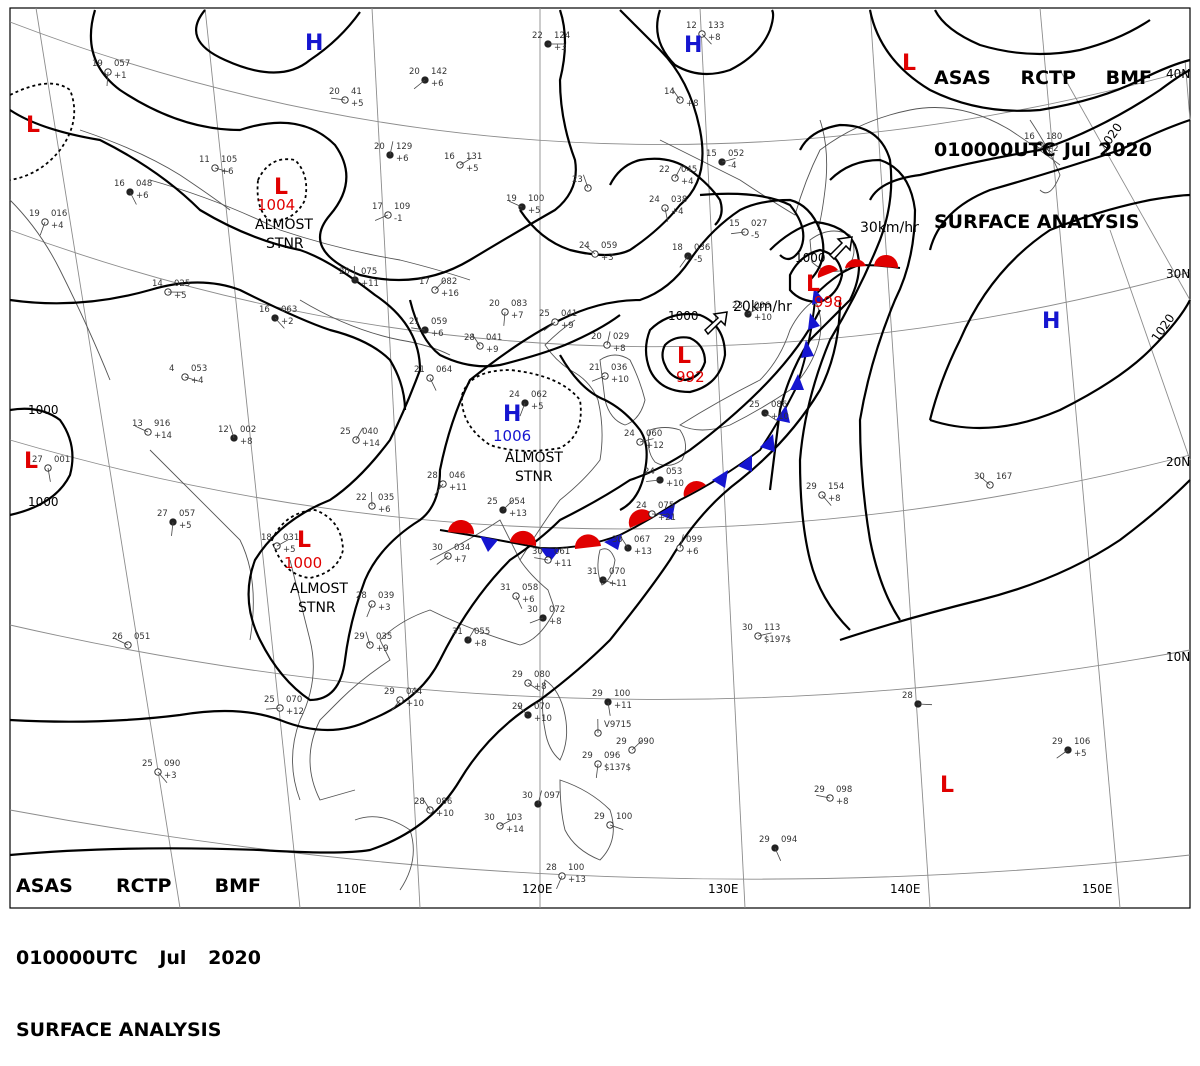 The image size is (1200, 1066). Describe the element at coordinates (560, 48) in the screenshot. I see `station-tendency: +3` at that location.